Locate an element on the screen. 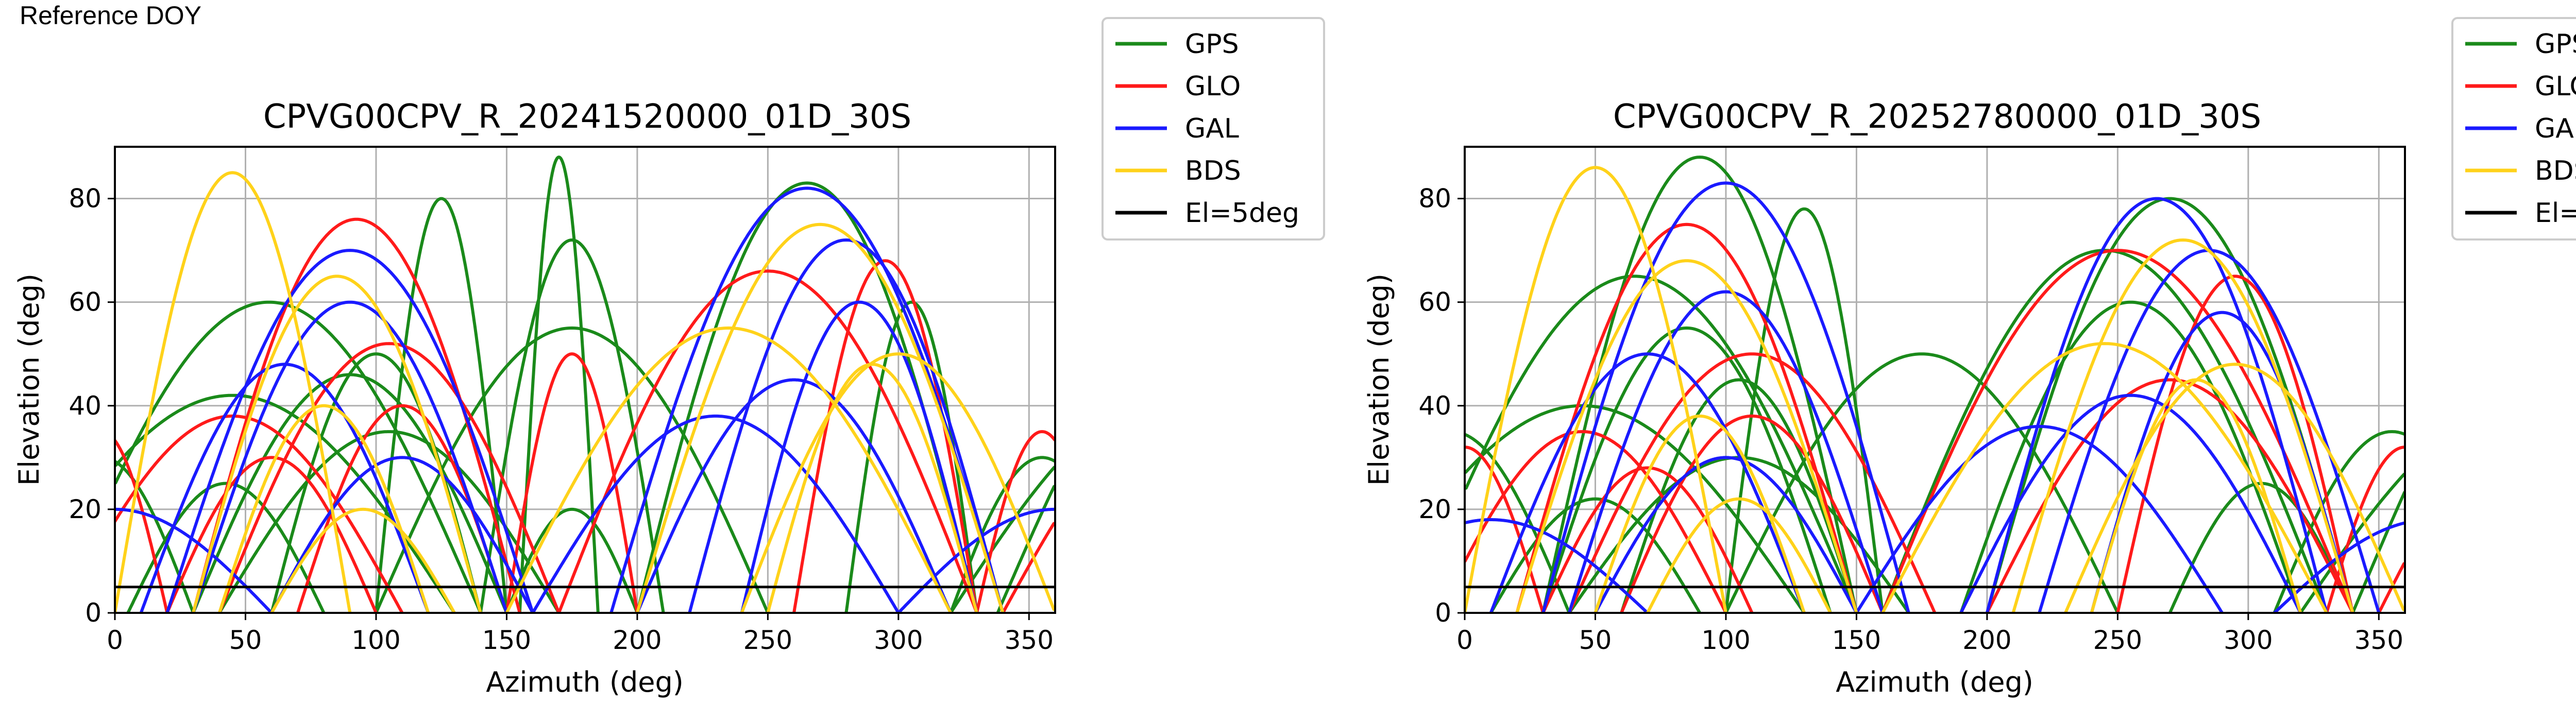 The height and width of the screenshot is (720, 2576). legend-frame is located at coordinates (1213, 129).